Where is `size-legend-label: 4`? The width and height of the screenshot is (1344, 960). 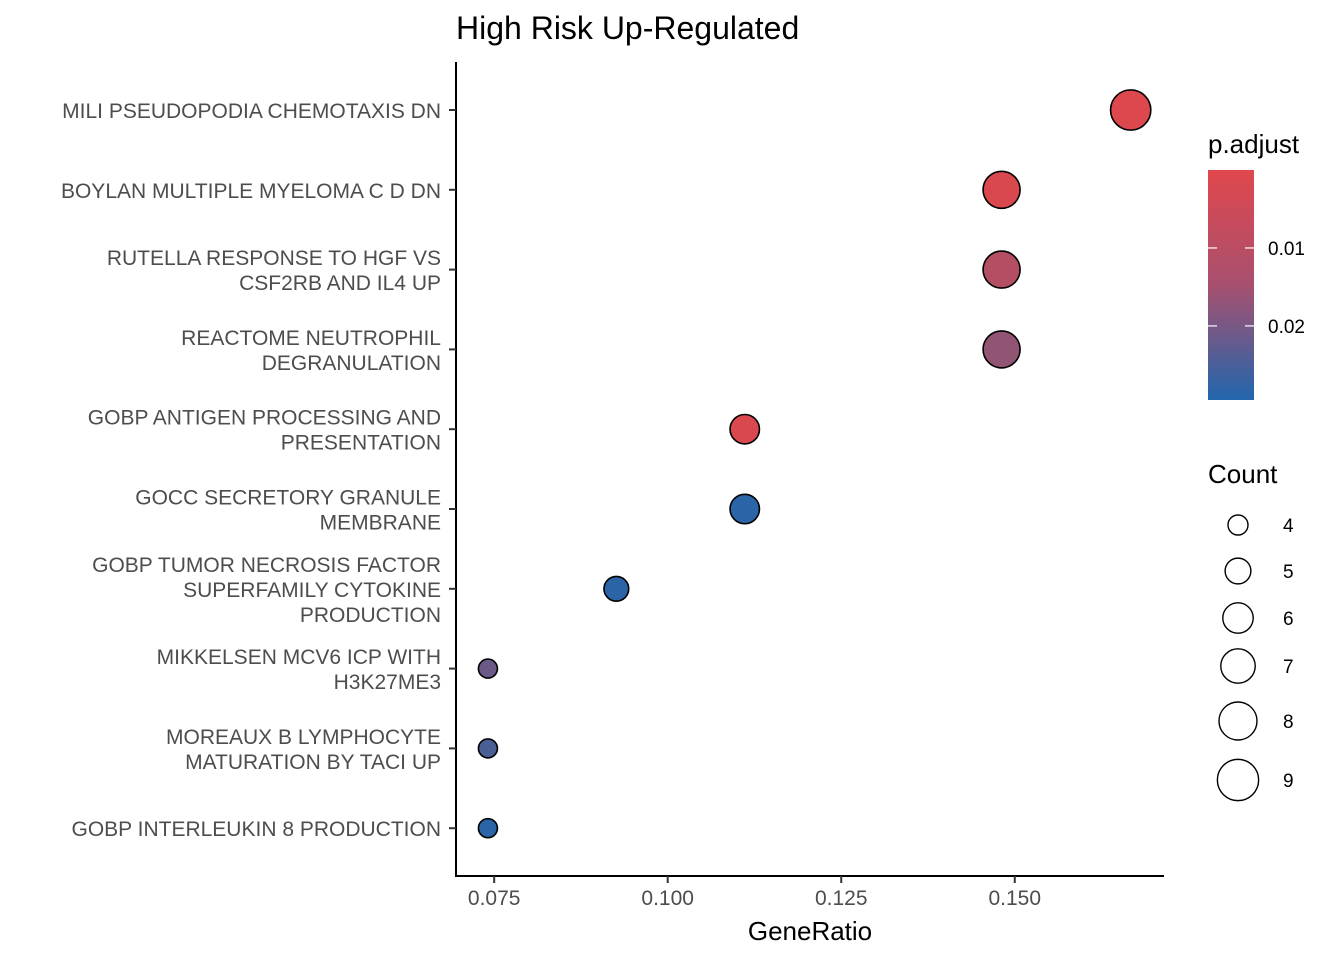
size-legend-label: 4 is located at coordinates (1288, 526).